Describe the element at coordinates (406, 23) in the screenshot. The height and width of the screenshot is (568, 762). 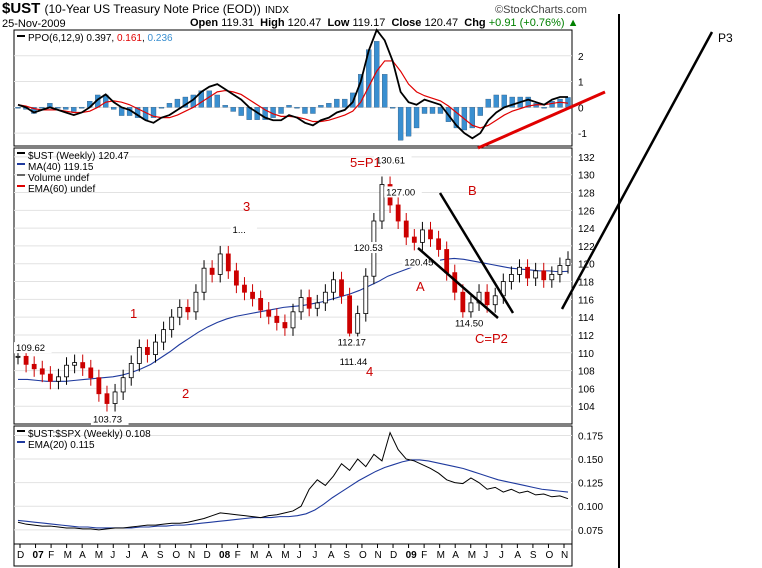
I see `close-label: Close` at that location.